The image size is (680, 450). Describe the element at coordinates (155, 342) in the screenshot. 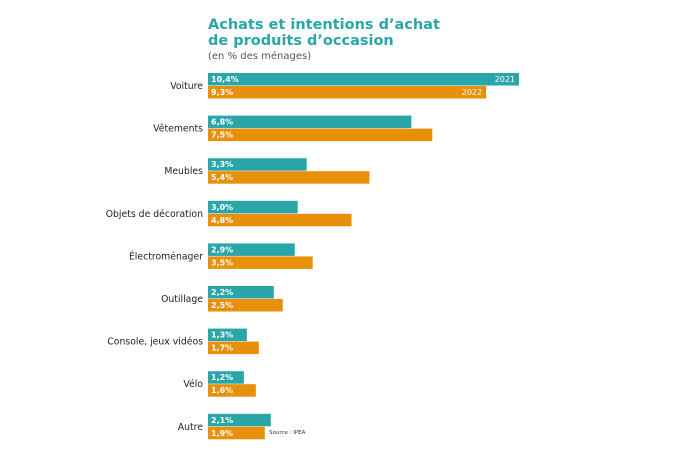

I see `category-label: Console, jeux vidéos` at that location.